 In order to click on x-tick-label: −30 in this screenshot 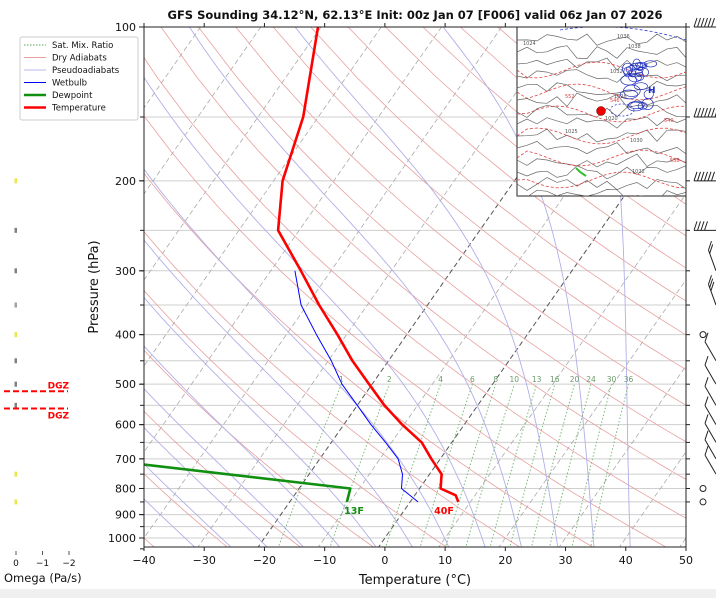, I will do `click(204, 560)`.